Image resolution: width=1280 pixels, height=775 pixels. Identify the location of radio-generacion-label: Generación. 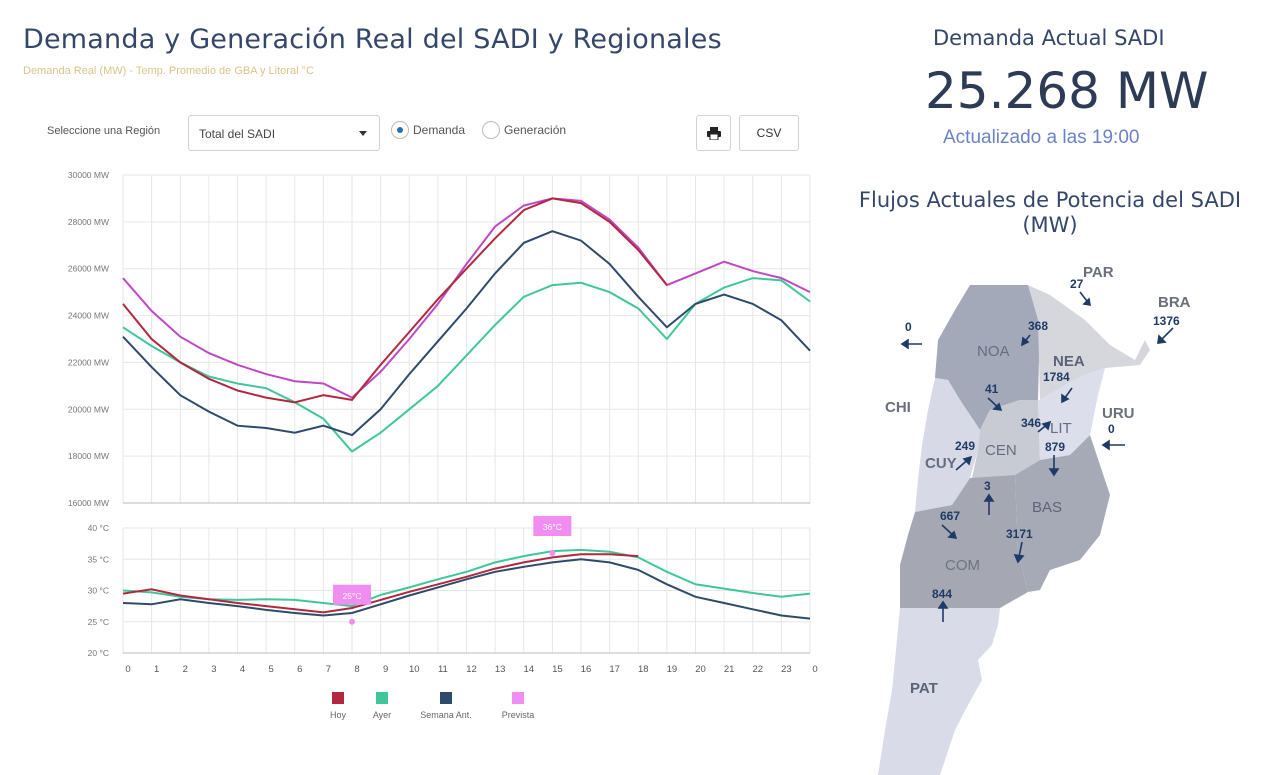
(535, 130).